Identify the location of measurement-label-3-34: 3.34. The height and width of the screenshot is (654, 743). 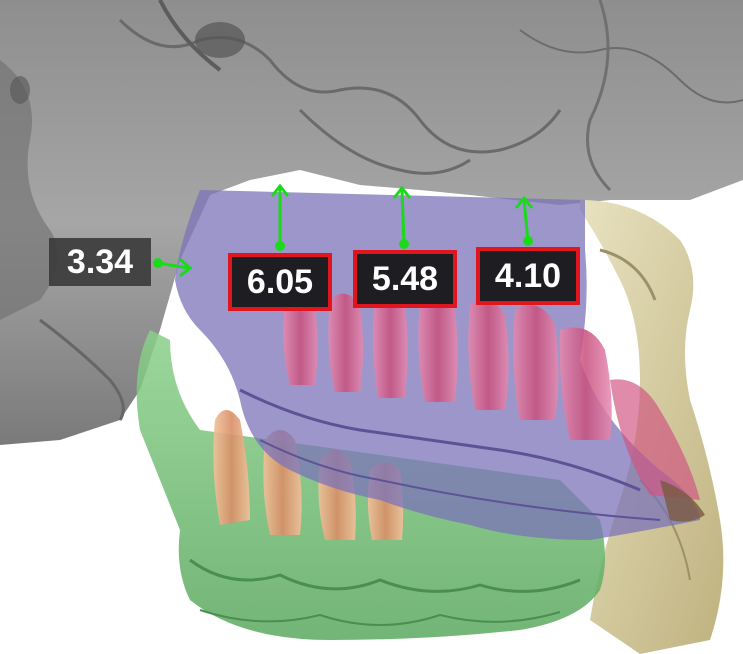
(100, 262).